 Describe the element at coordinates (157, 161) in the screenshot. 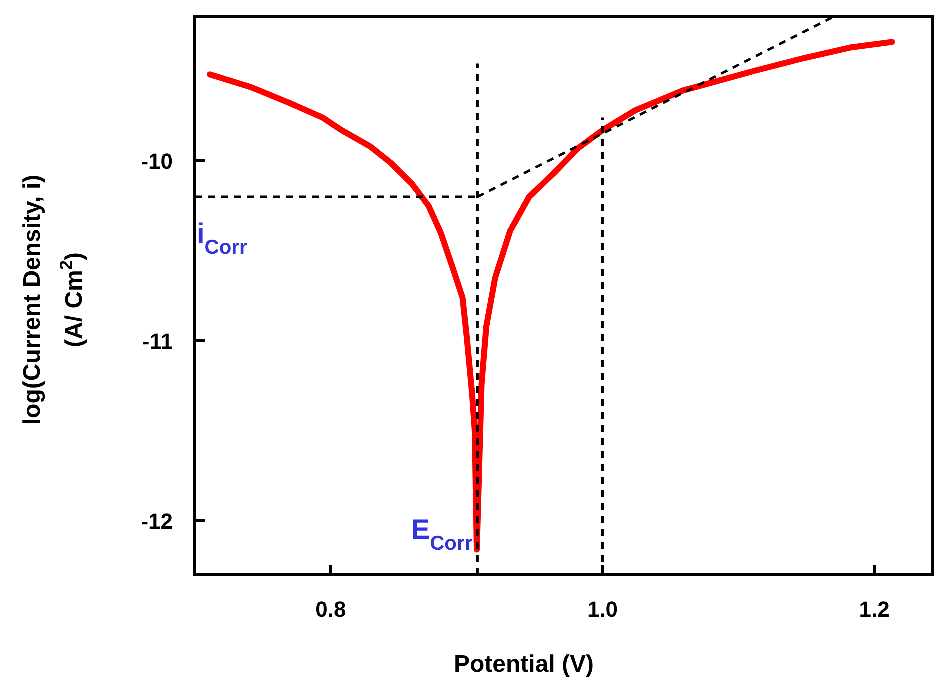

I see `y-tick-label: -10` at that location.